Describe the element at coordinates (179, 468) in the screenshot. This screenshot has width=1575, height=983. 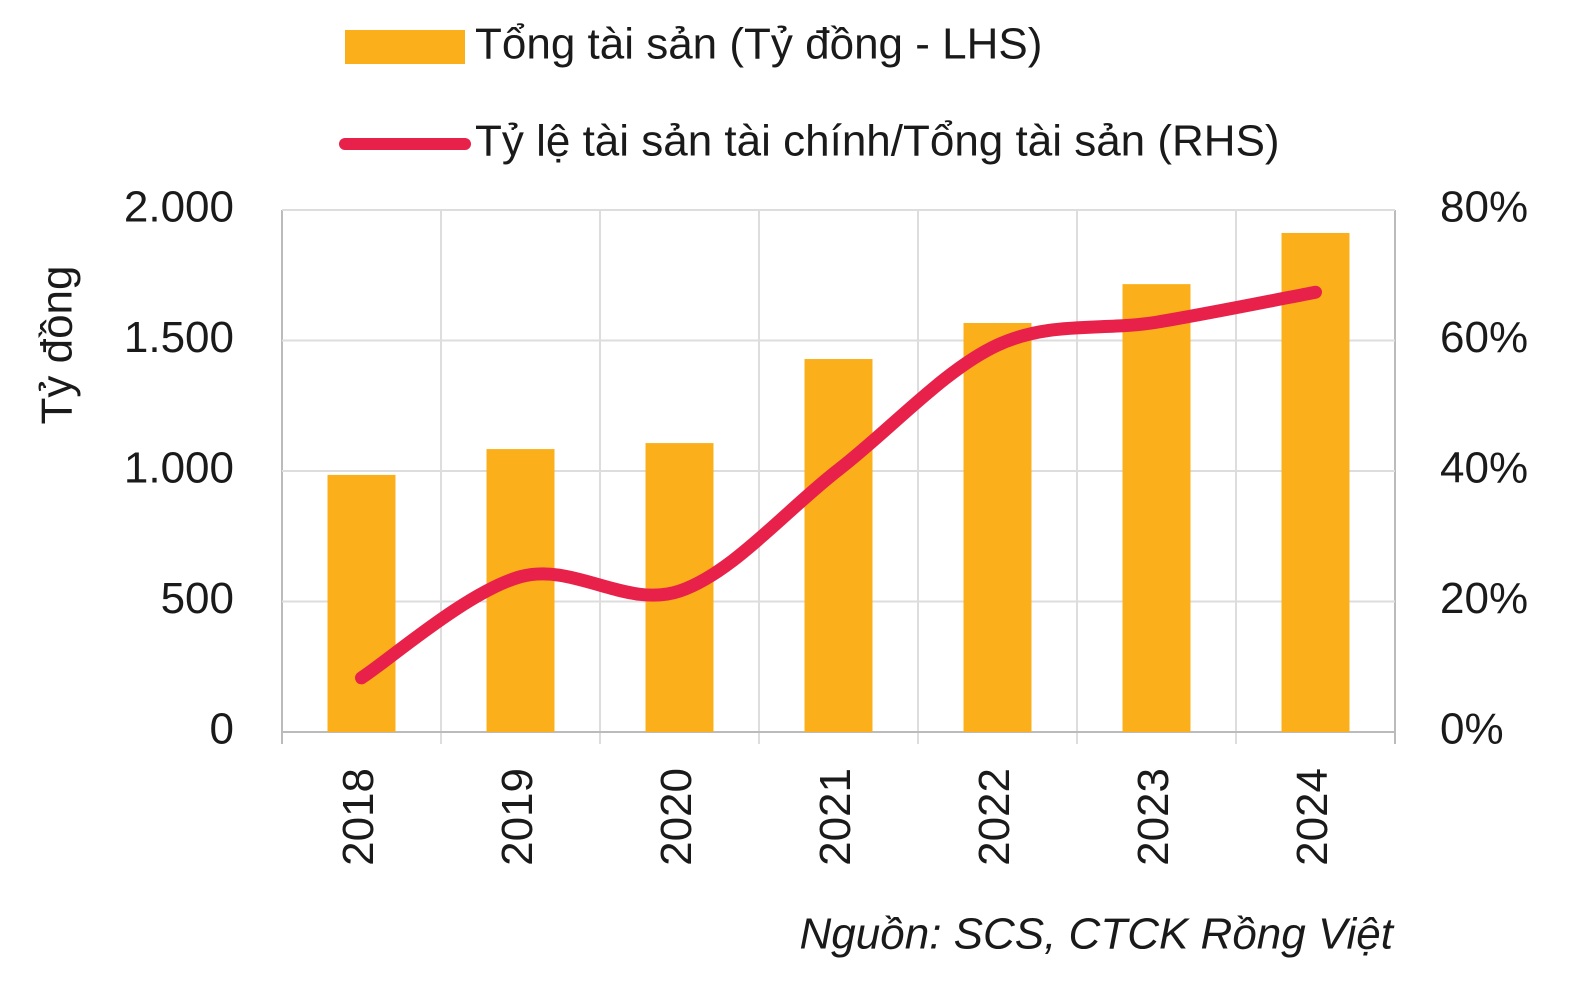
I see `y-tick-label: 1.000` at that location.